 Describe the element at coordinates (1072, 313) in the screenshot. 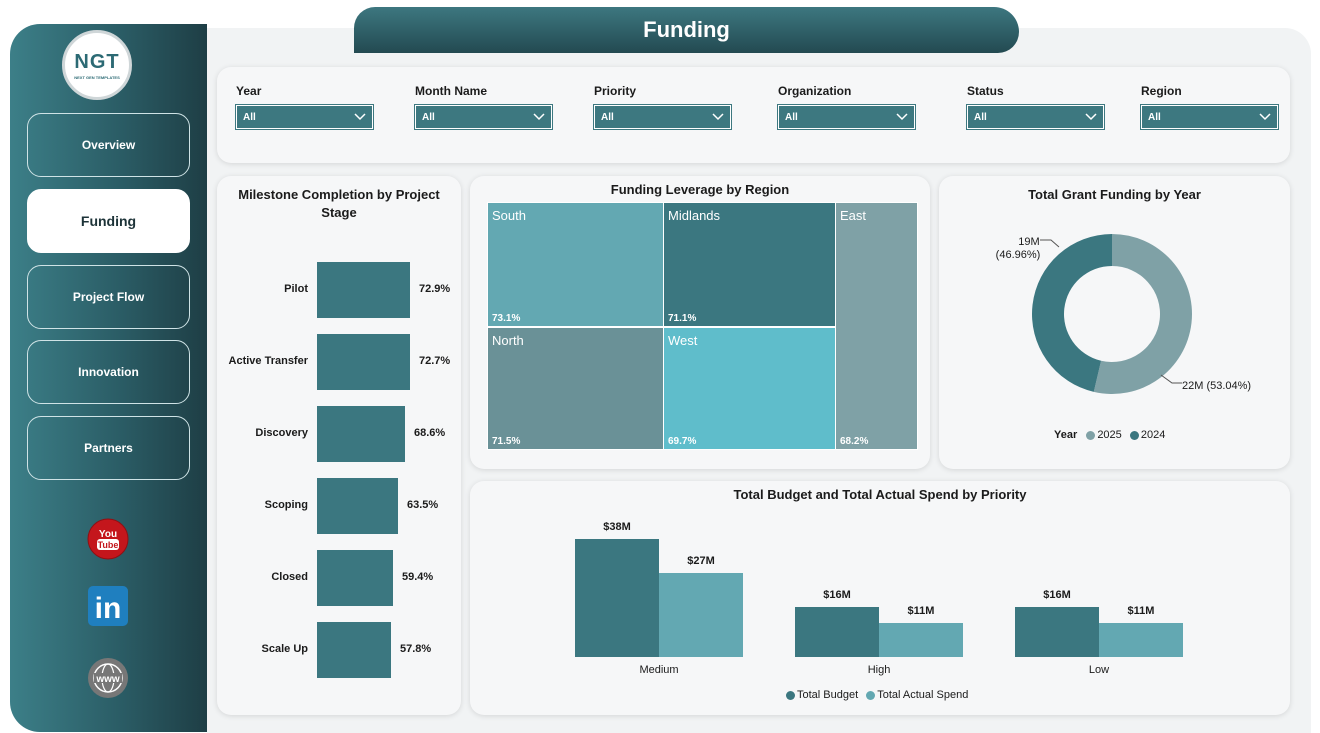

I see `donut-slice-2024` at that location.